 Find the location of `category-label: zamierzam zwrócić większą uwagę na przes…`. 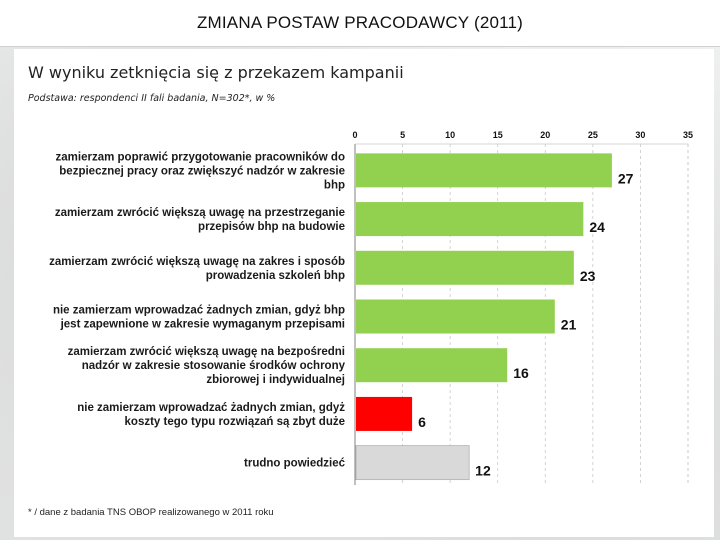

category-label: zamierzam zwrócić większą uwagę na przes… is located at coordinates (200, 213).